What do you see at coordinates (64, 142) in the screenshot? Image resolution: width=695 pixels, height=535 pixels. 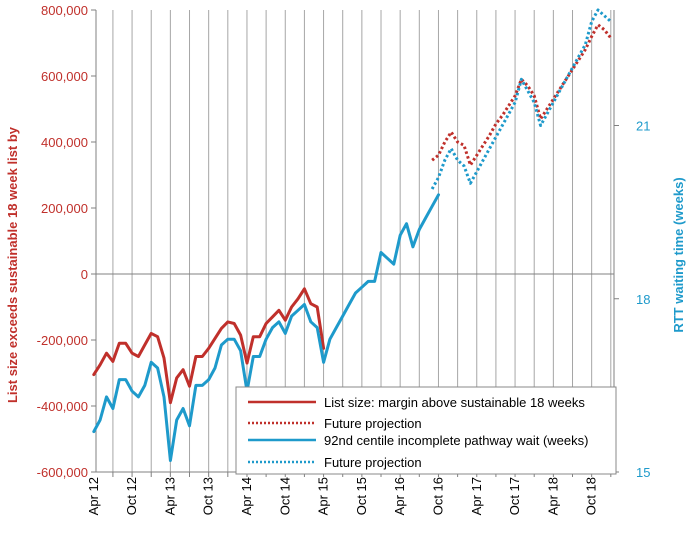 I see `left-tick-label: 400,000` at bounding box center [64, 142].